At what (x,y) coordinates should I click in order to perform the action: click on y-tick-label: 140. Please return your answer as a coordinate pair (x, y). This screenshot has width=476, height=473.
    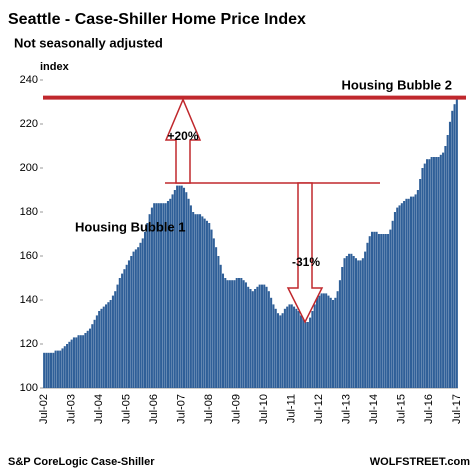
    Looking at the image, I should click on (29, 300).